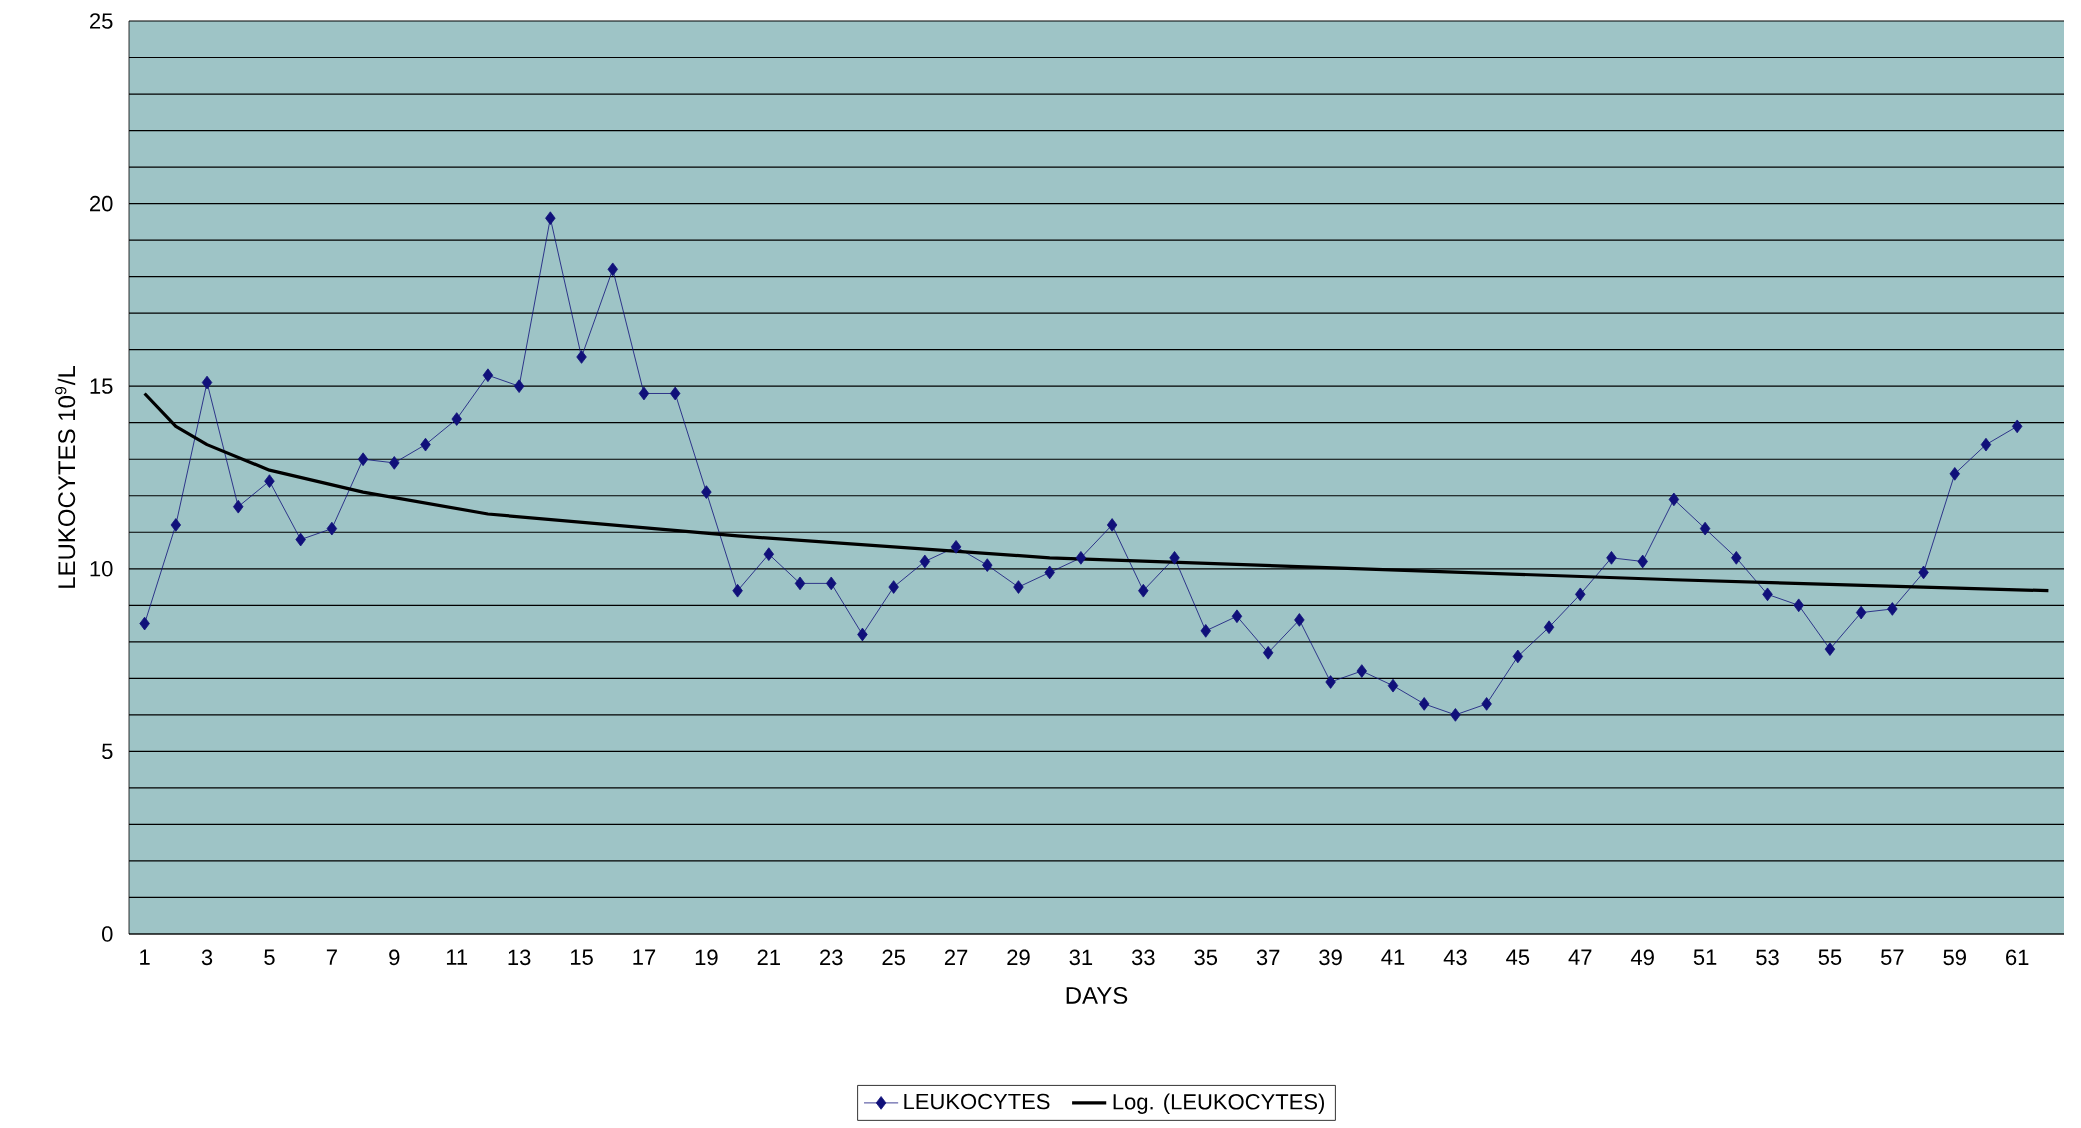 The image size is (2081, 1128). Describe the element at coordinates (107, 751) in the screenshot. I see `y-tick-label: 5` at that location.